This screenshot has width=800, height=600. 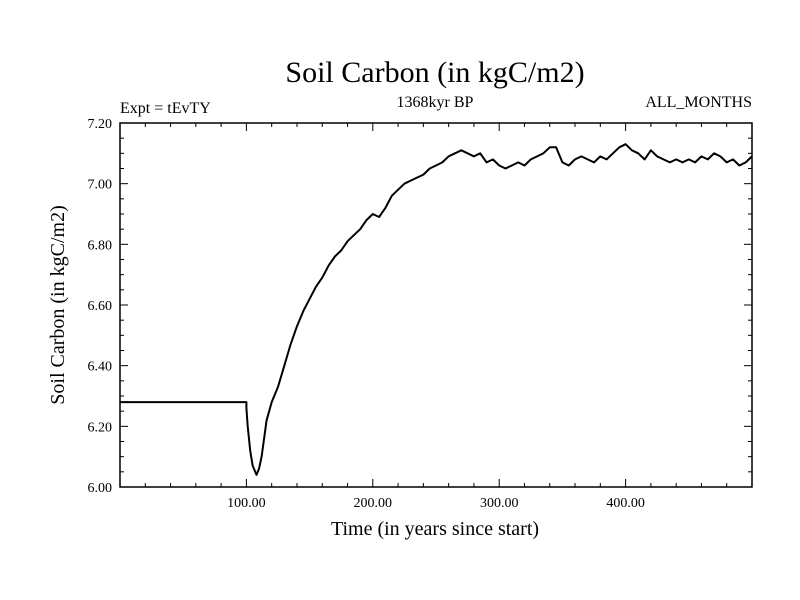 What do you see at coordinates (434, 72) in the screenshot?
I see `chart-title: Soil Carbon (in kgC/m2)` at bounding box center [434, 72].